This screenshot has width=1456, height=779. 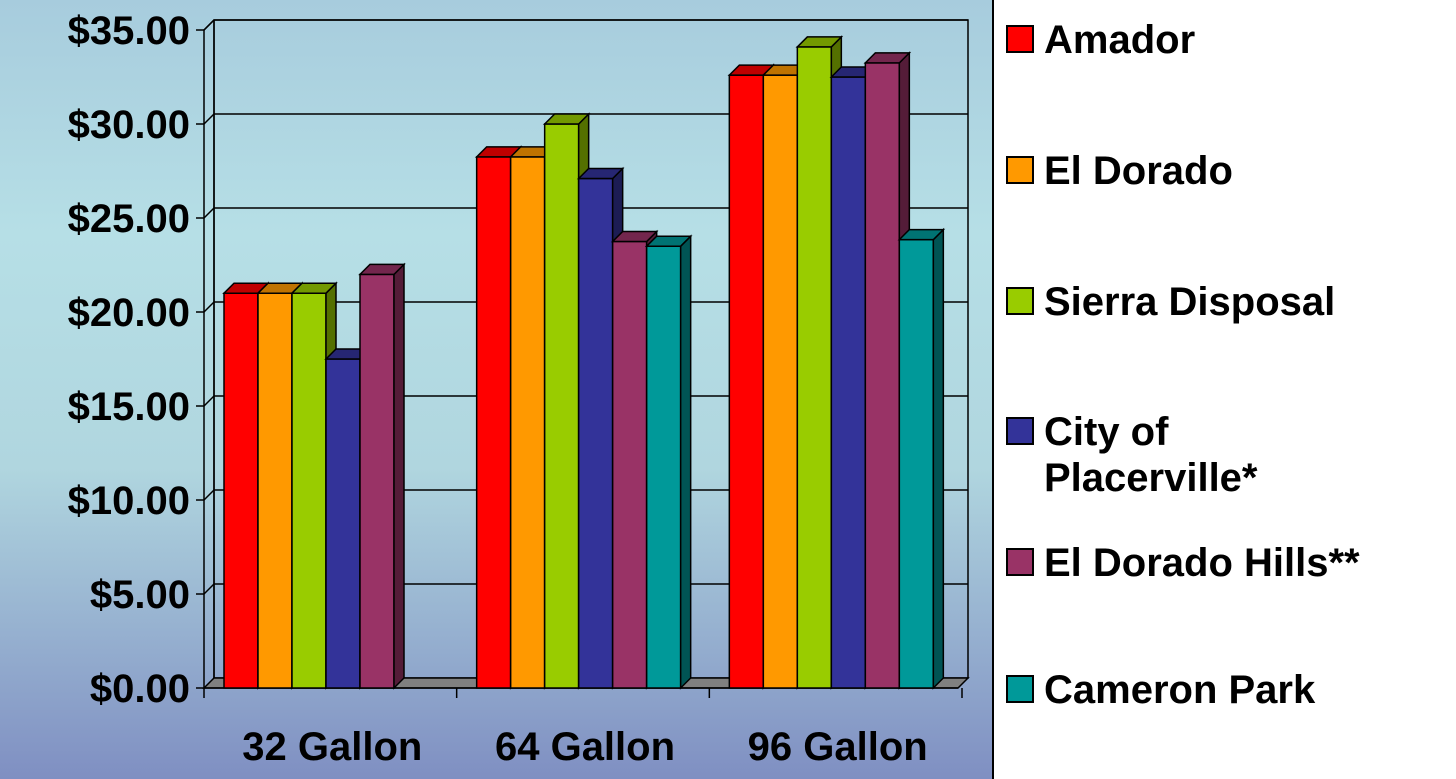 I want to click on x-category-labels: 32 Gallon 64 Gallon 96 Gallon, so click(x=584, y=747).